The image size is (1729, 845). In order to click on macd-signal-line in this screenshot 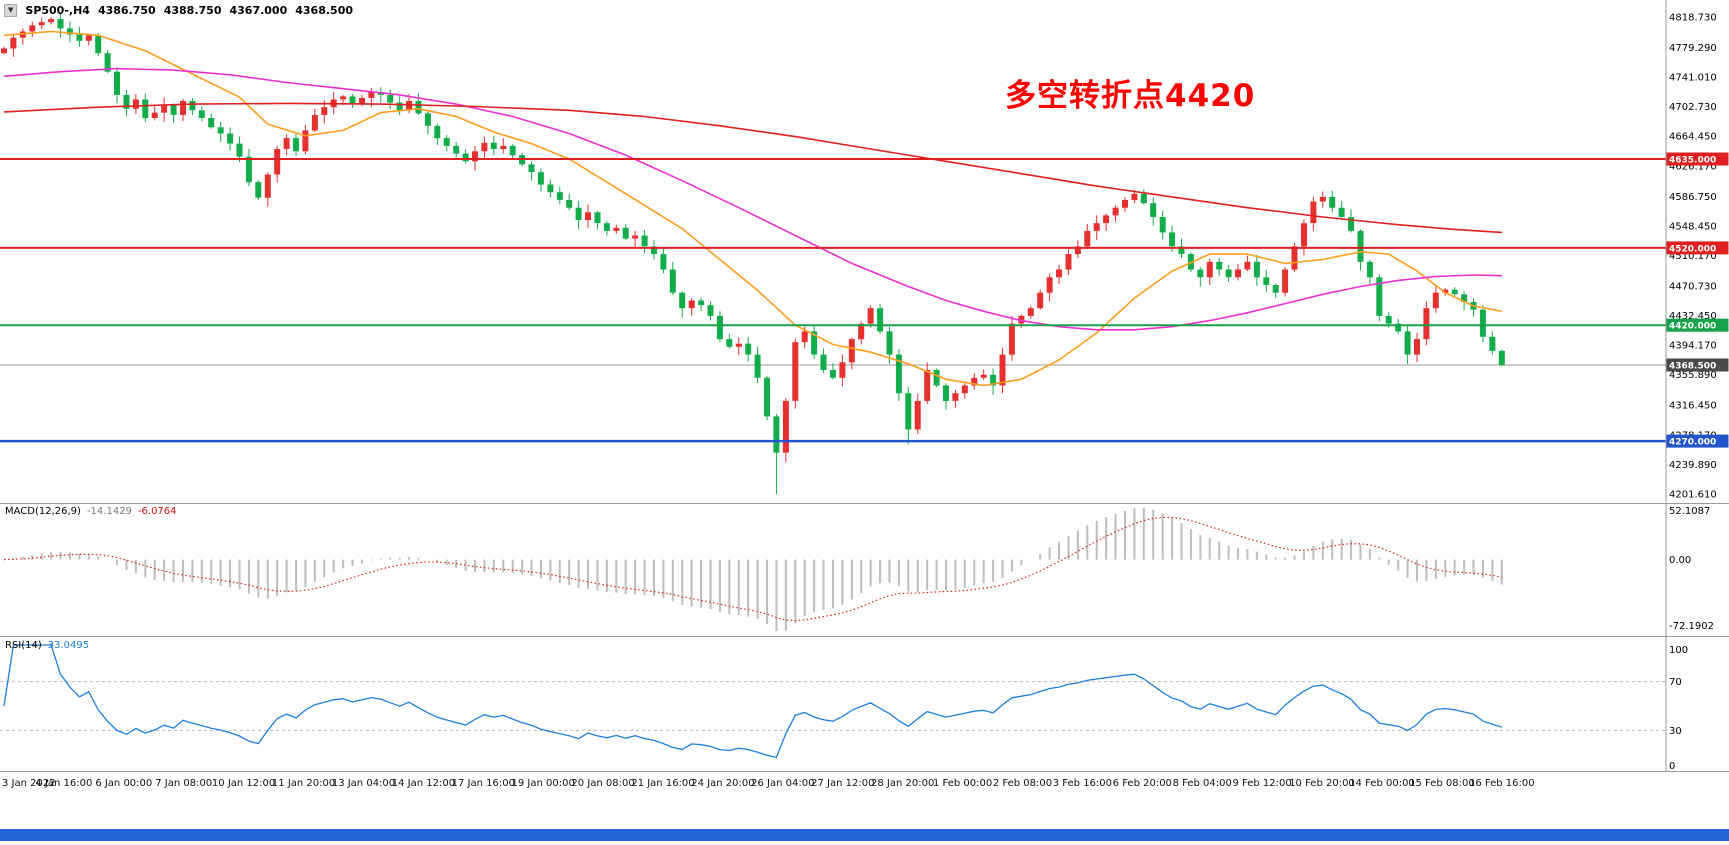, I will do `click(752, 569)`.